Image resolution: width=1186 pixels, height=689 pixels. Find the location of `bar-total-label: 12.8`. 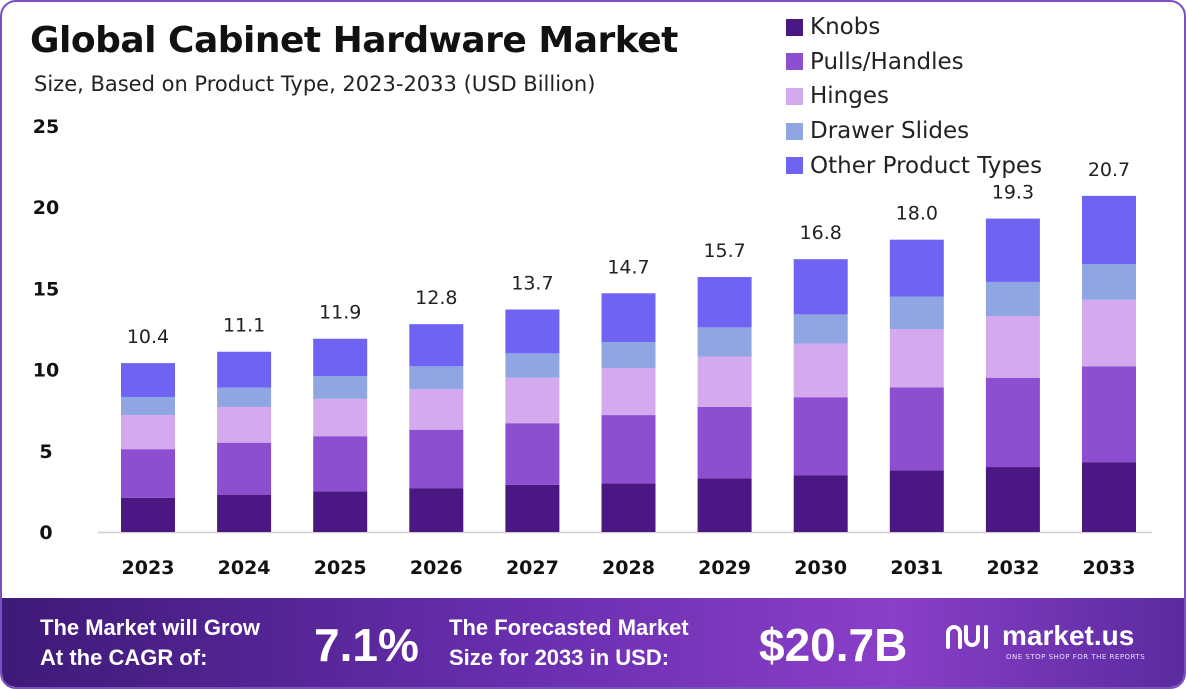

bar-total-label: 12.8 is located at coordinates (436, 298).